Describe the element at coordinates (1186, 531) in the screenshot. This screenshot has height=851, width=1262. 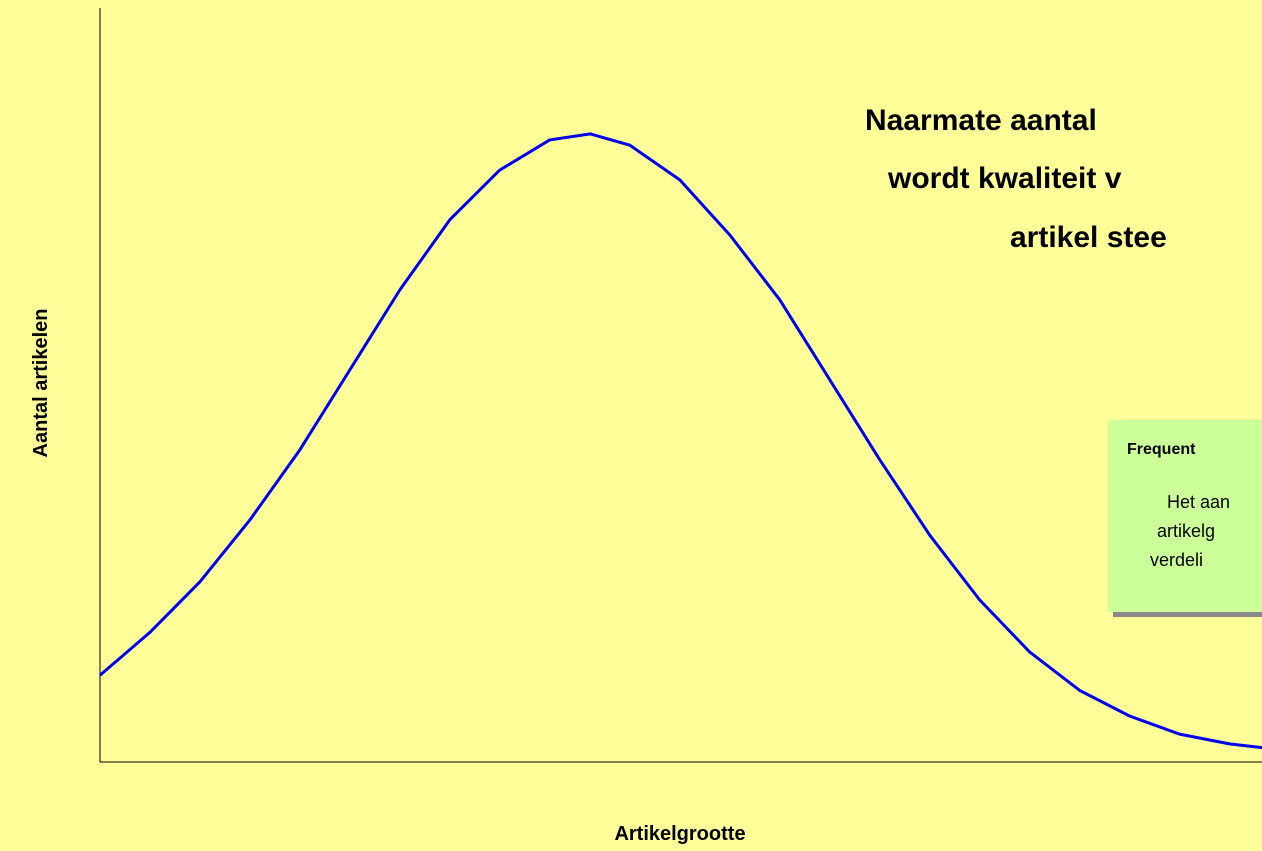
I see `note-line: artikelg` at that location.